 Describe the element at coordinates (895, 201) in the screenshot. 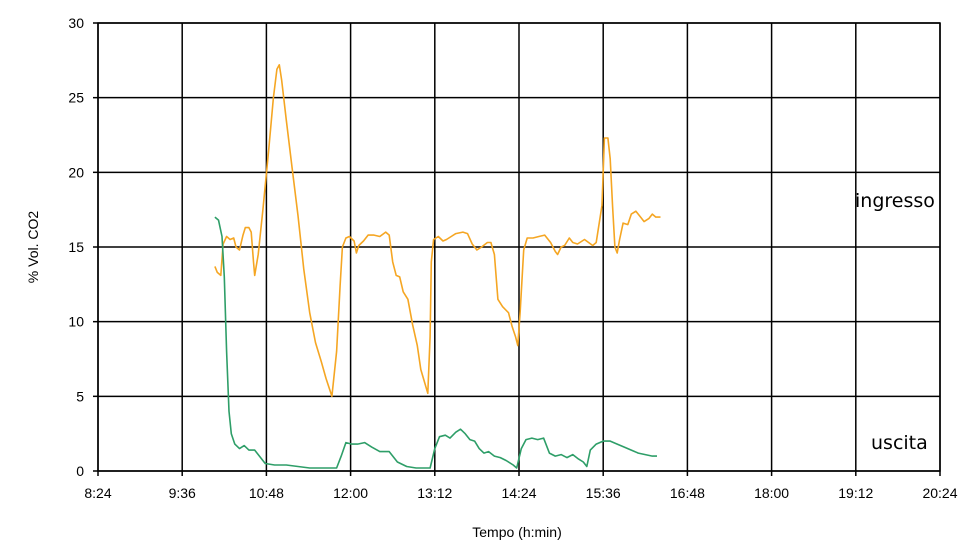

I see `series-label-ingresso: ingresso` at that location.